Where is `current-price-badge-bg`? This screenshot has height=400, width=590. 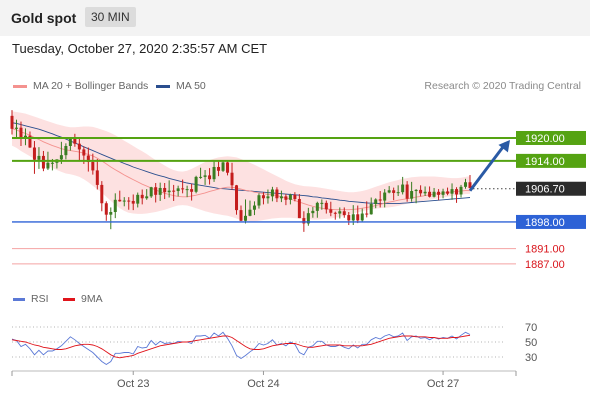
current-price-badge-bg is located at coordinates (551, 188).